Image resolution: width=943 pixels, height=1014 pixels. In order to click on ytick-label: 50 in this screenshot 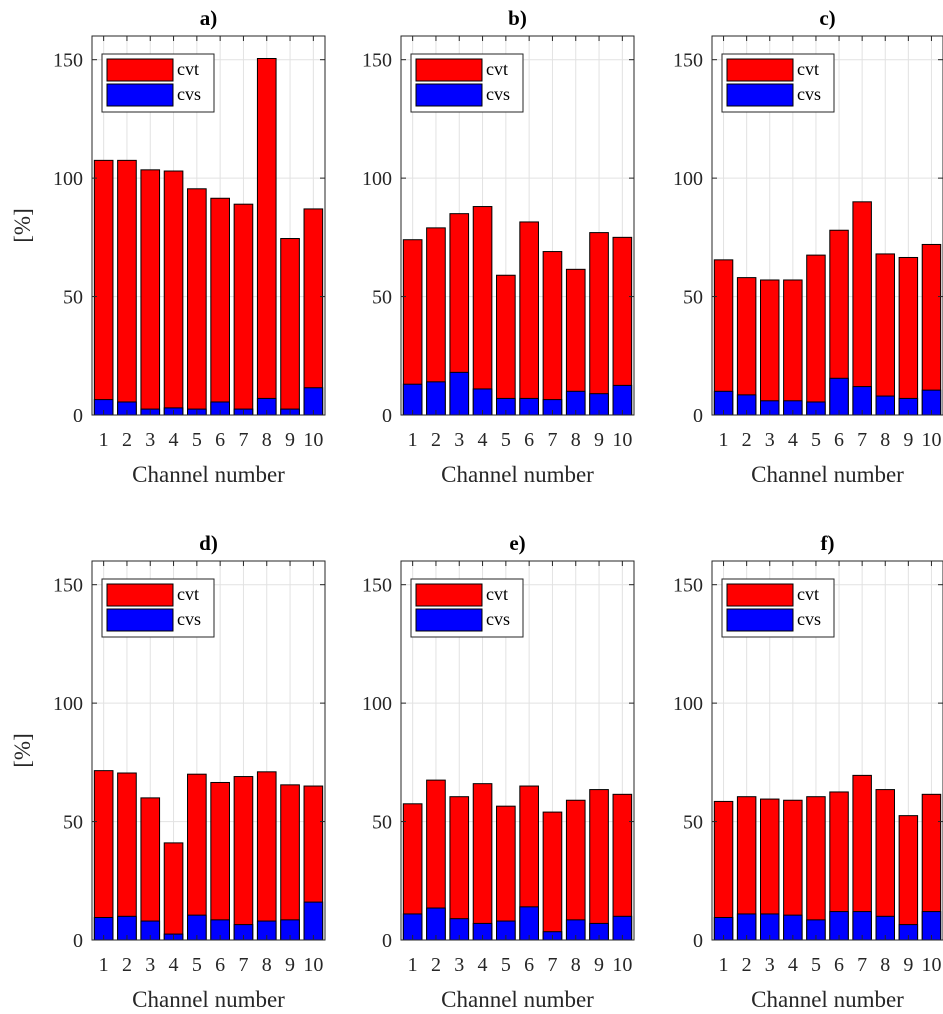, I will do `click(73, 298)`.